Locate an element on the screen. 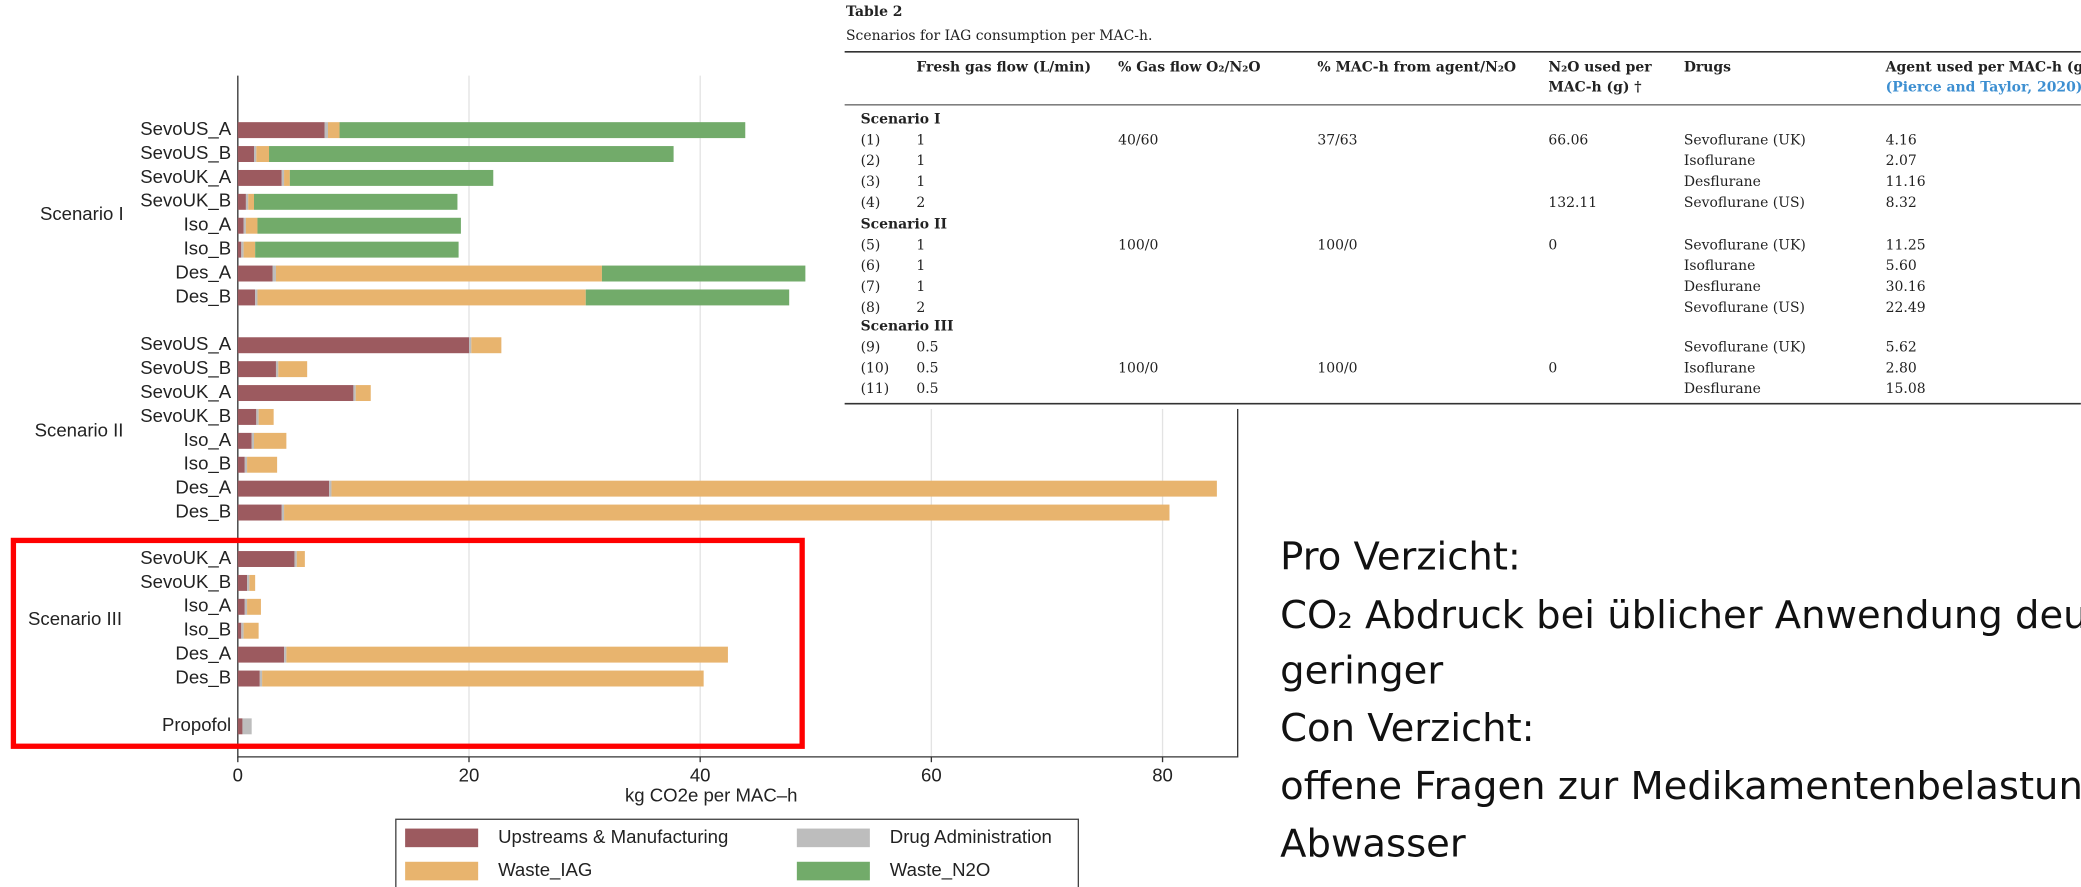 The width and height of the screenshot is (2081, 887). table-caption: Scenarios for IAG consumption per MAC-h. is located at coordinates (999, 36).